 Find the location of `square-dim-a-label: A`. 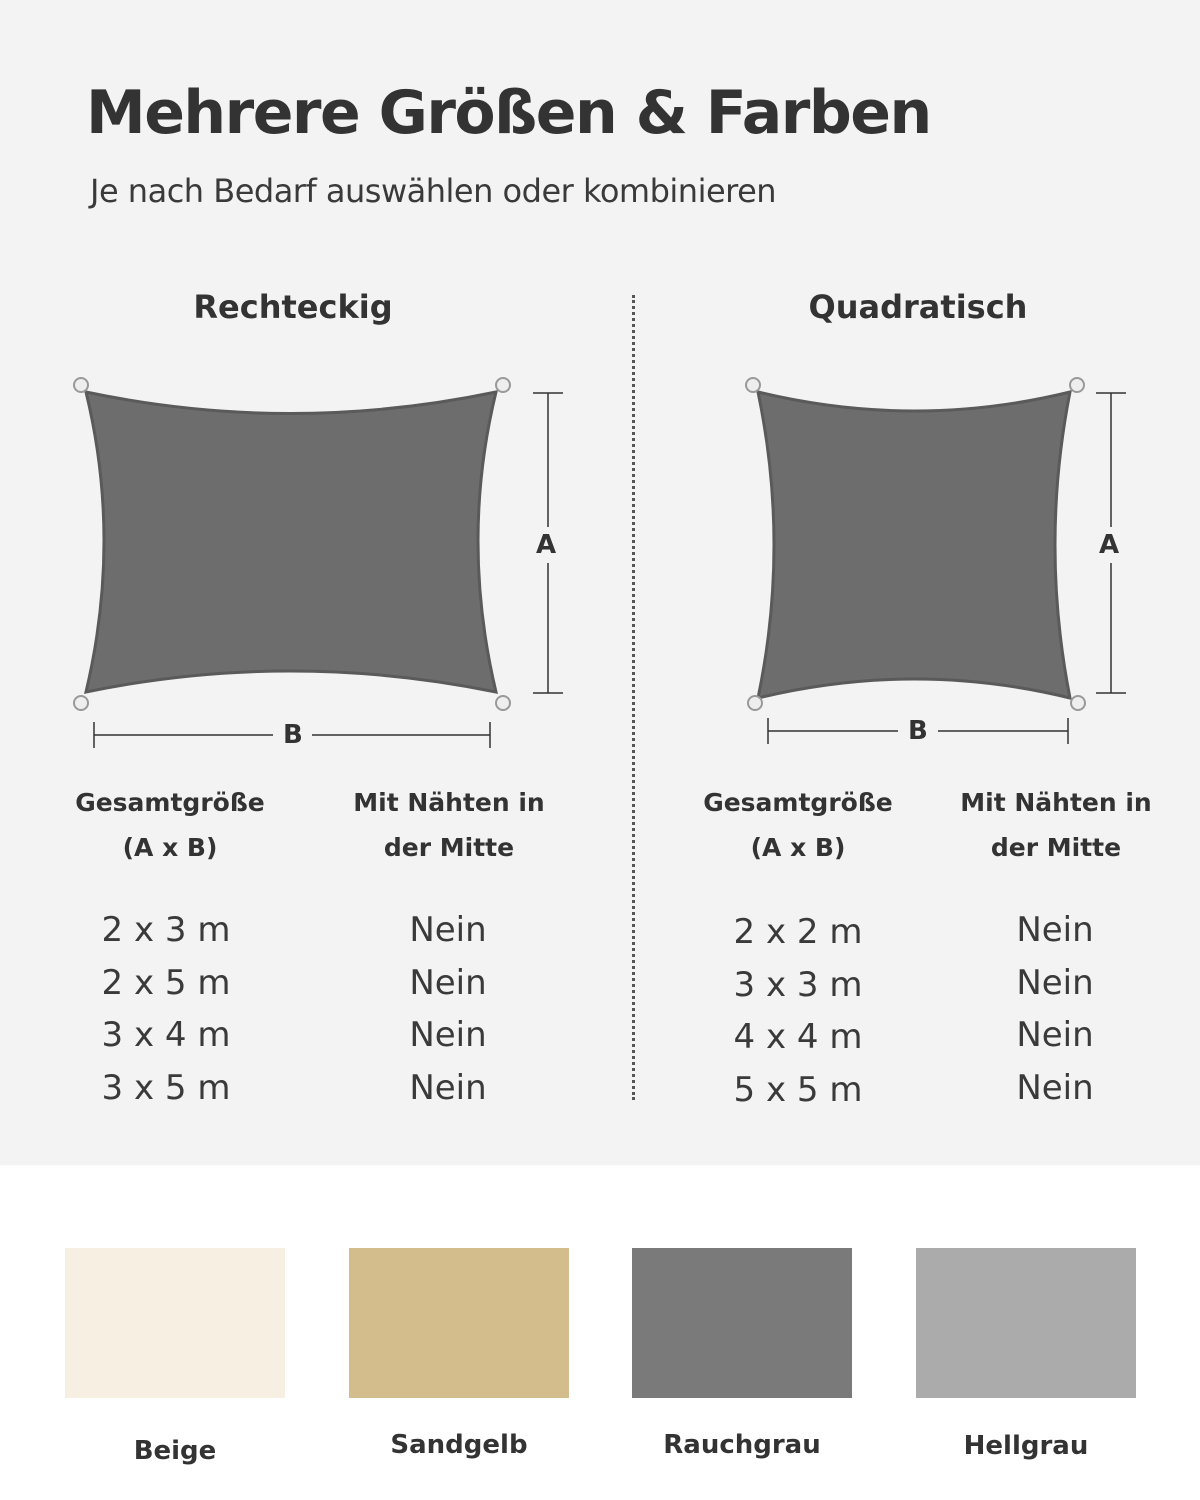

square-dim-a-label: A is located at coordinates (1109, 545).